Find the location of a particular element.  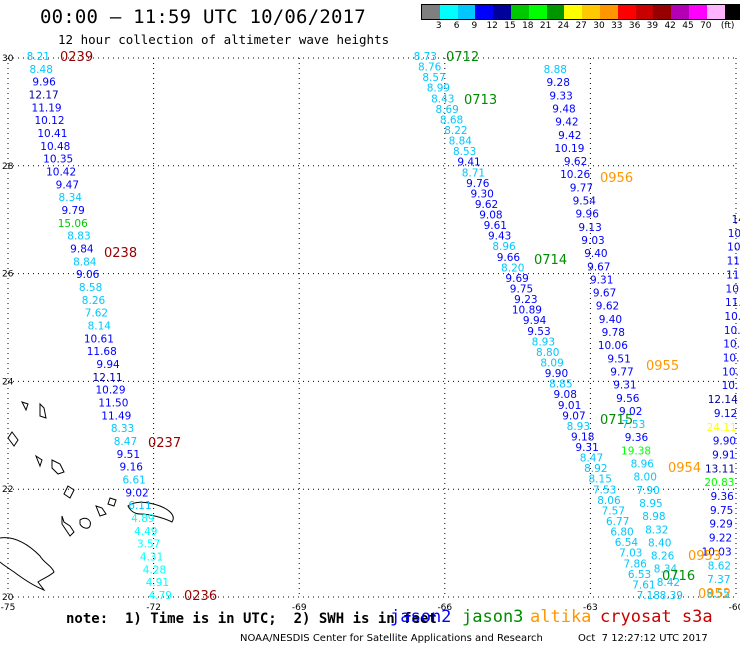

pass-time-label: 0716 is located at coordinates (678, 576).